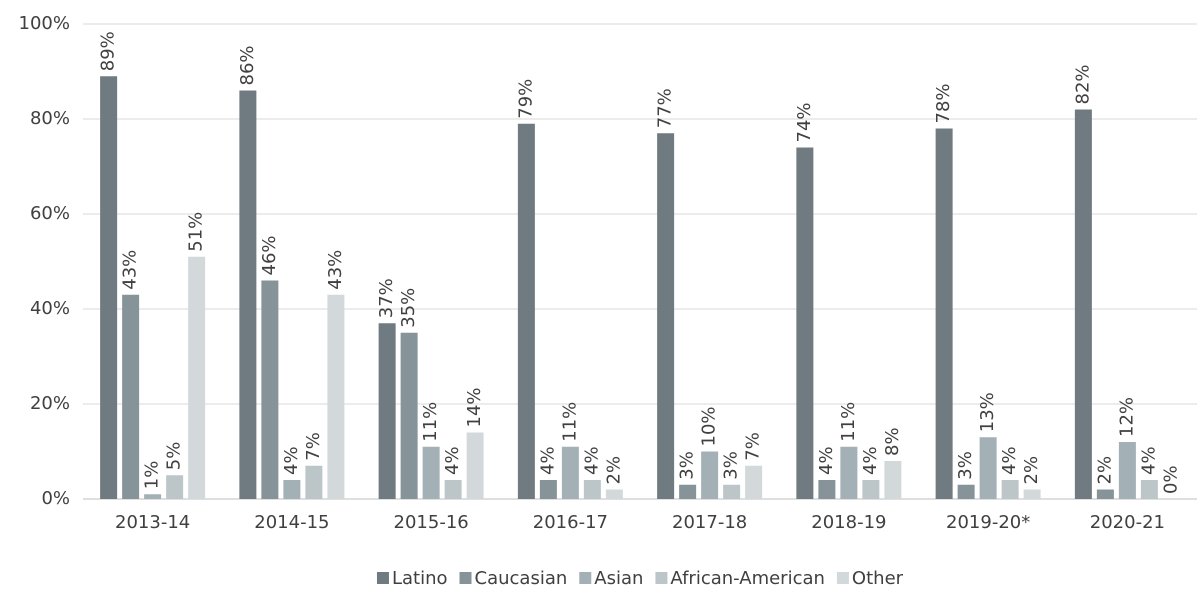 The image size is (1199, 591). I want to click on data-label: 10%, so click(709, 426).